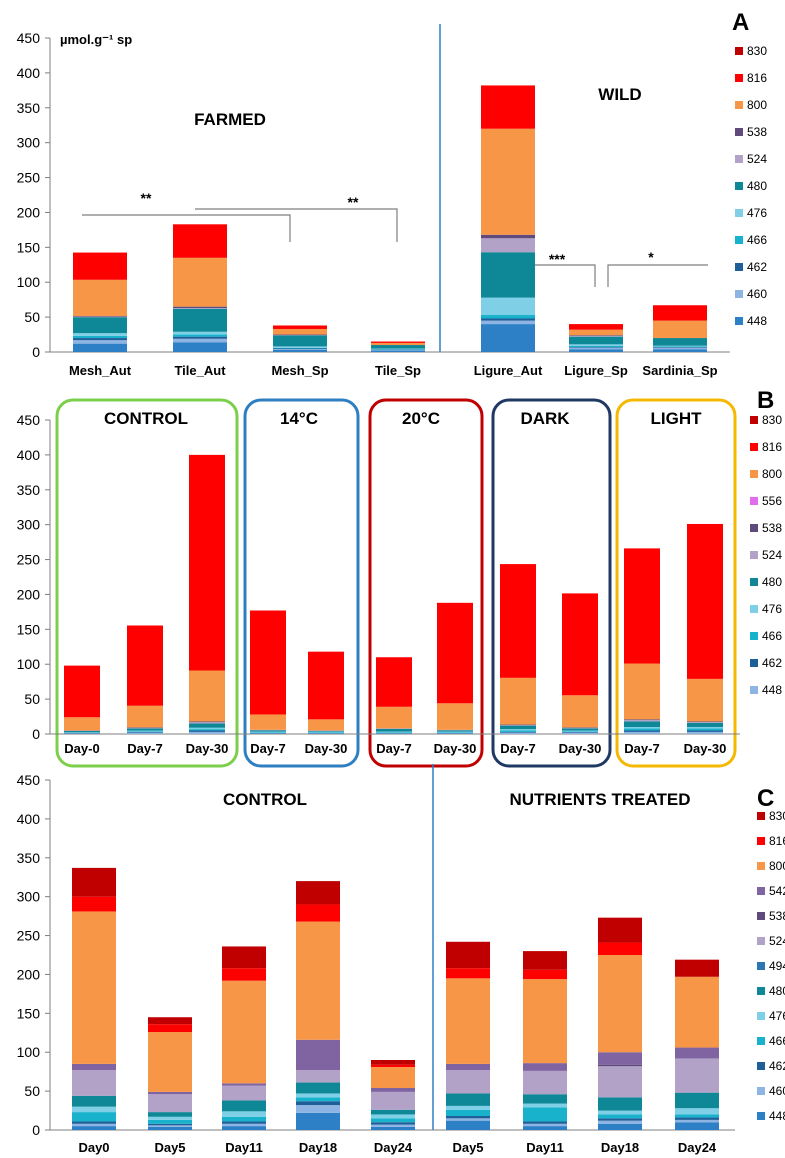 This screenshot has width=785, height=1158. What do you see at coordinates (679, 370) in the screenshot?
I see `x-tick-label: Sardinia_Sp` at bounding box center [679, 370].